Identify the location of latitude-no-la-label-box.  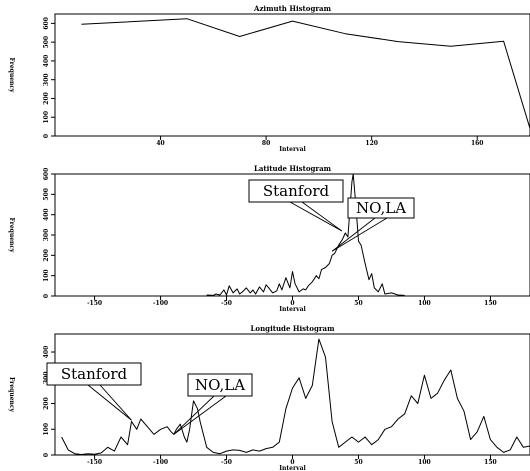
(381, 208).